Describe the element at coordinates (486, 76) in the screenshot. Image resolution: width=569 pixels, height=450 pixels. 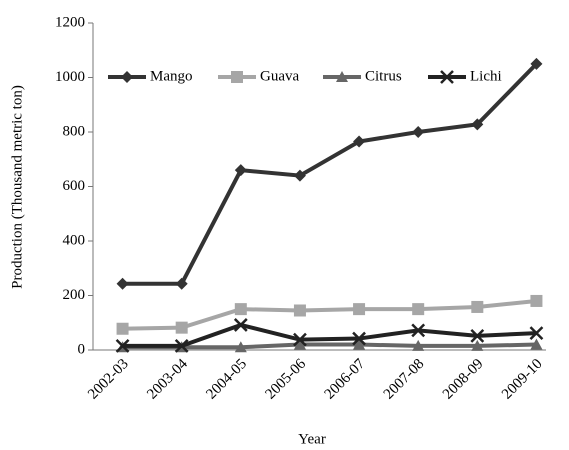
I see `legend-label: Lichi` at that location.